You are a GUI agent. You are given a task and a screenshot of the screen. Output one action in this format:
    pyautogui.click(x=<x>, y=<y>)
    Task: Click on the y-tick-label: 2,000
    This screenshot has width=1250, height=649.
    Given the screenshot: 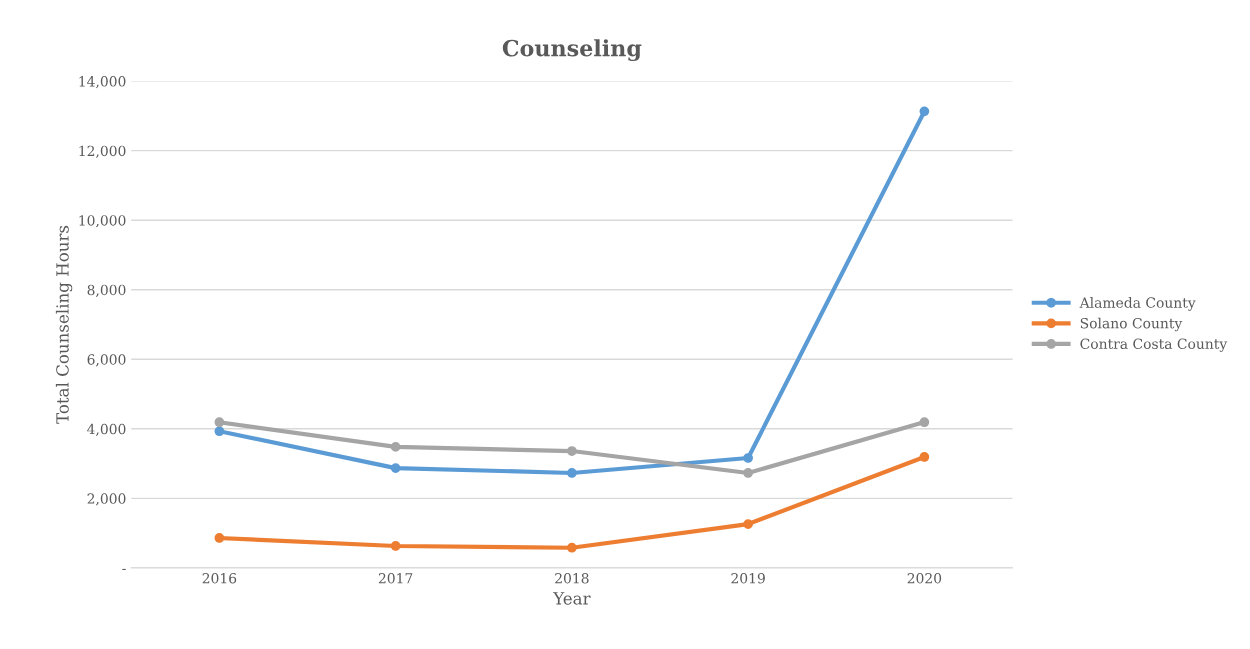 What is the action you would take?
    pyautogui.click(x=106, y=499)
    